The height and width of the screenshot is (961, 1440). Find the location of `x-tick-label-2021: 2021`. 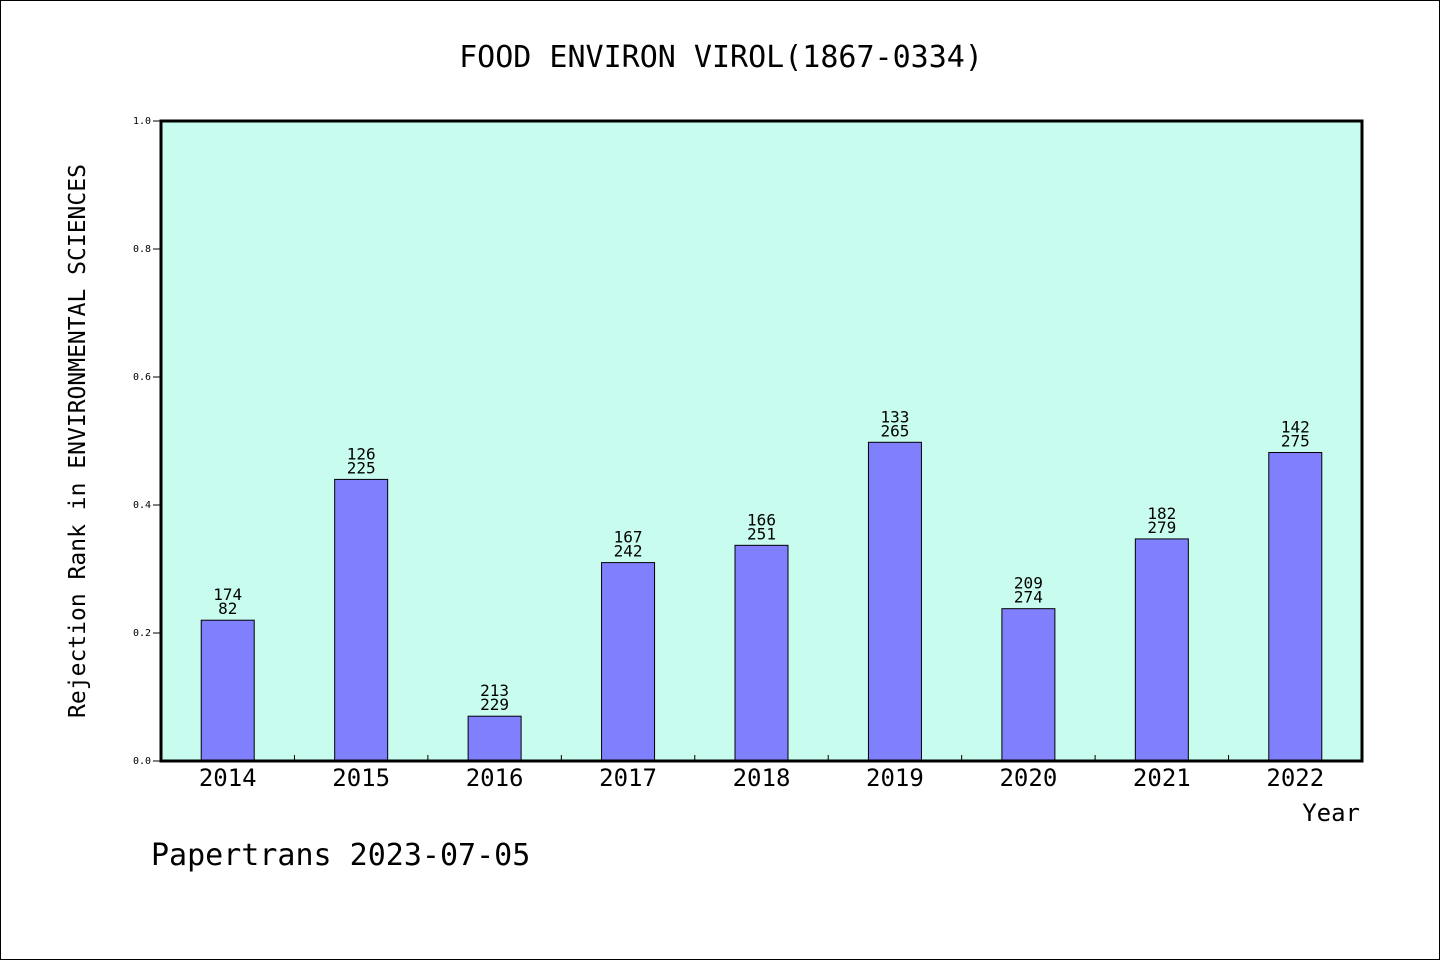

x-tick-label-2021: 2021 is located at coordinates (1162, 778).